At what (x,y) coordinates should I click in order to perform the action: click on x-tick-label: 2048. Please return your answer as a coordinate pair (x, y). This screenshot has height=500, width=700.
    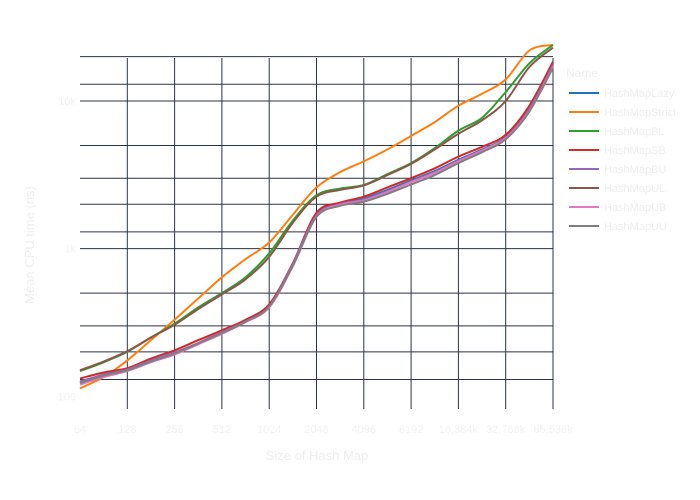
    Looking at the image, I should click on (316, 430).